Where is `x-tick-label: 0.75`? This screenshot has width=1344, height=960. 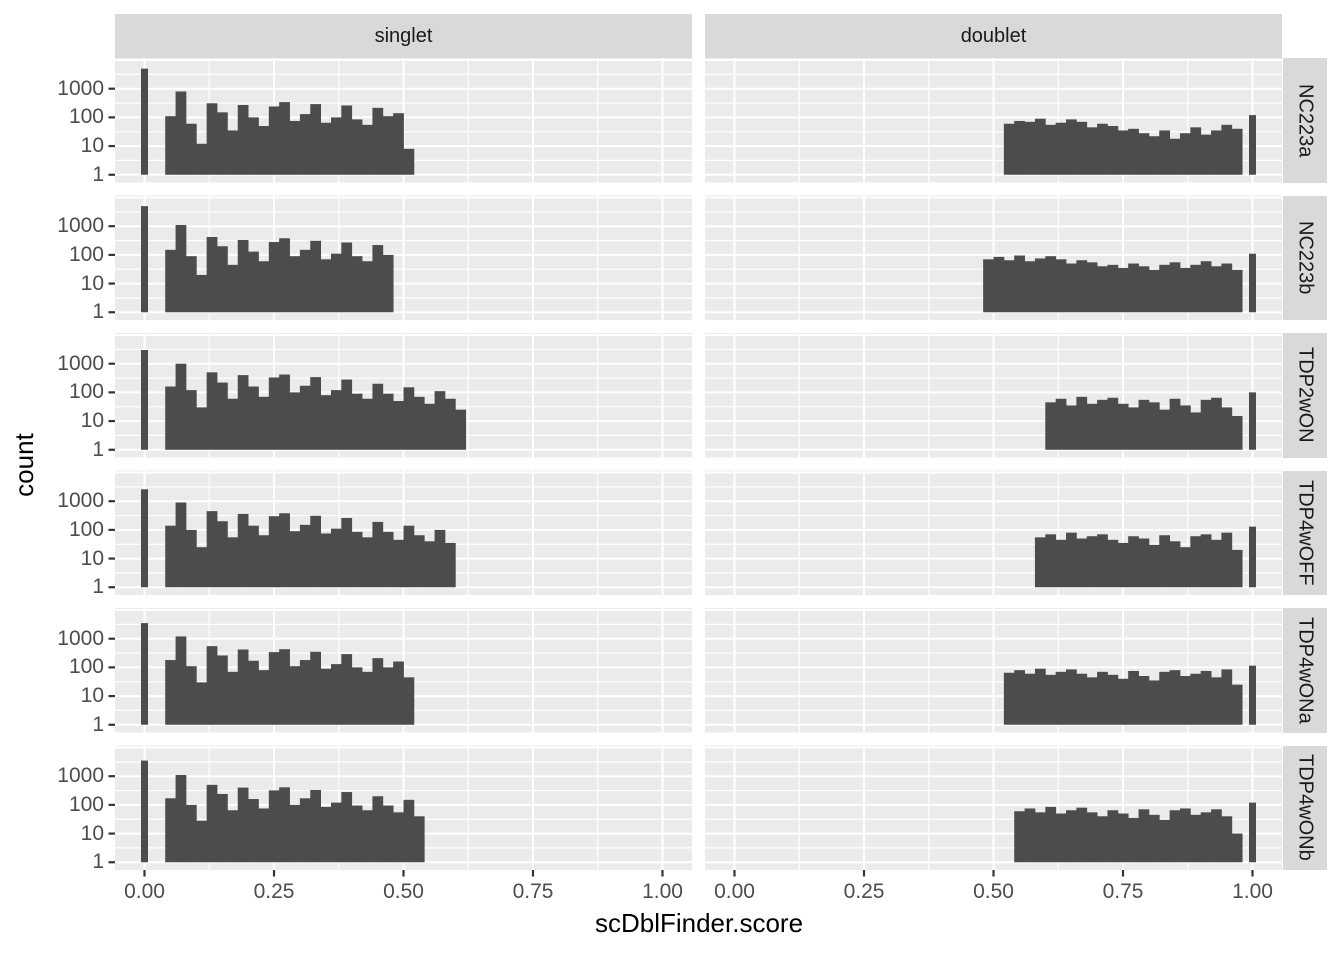 x-tick-label: 0.75 is located at coordinates (1123, 891).